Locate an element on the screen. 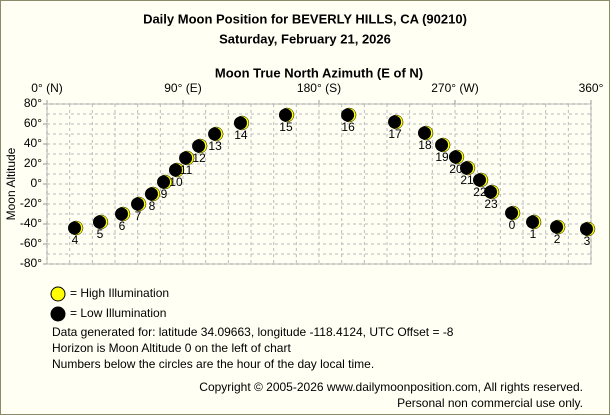 This screenshot has height=415, width=610. hour-label: 2 is located at coordinates (557, 239).